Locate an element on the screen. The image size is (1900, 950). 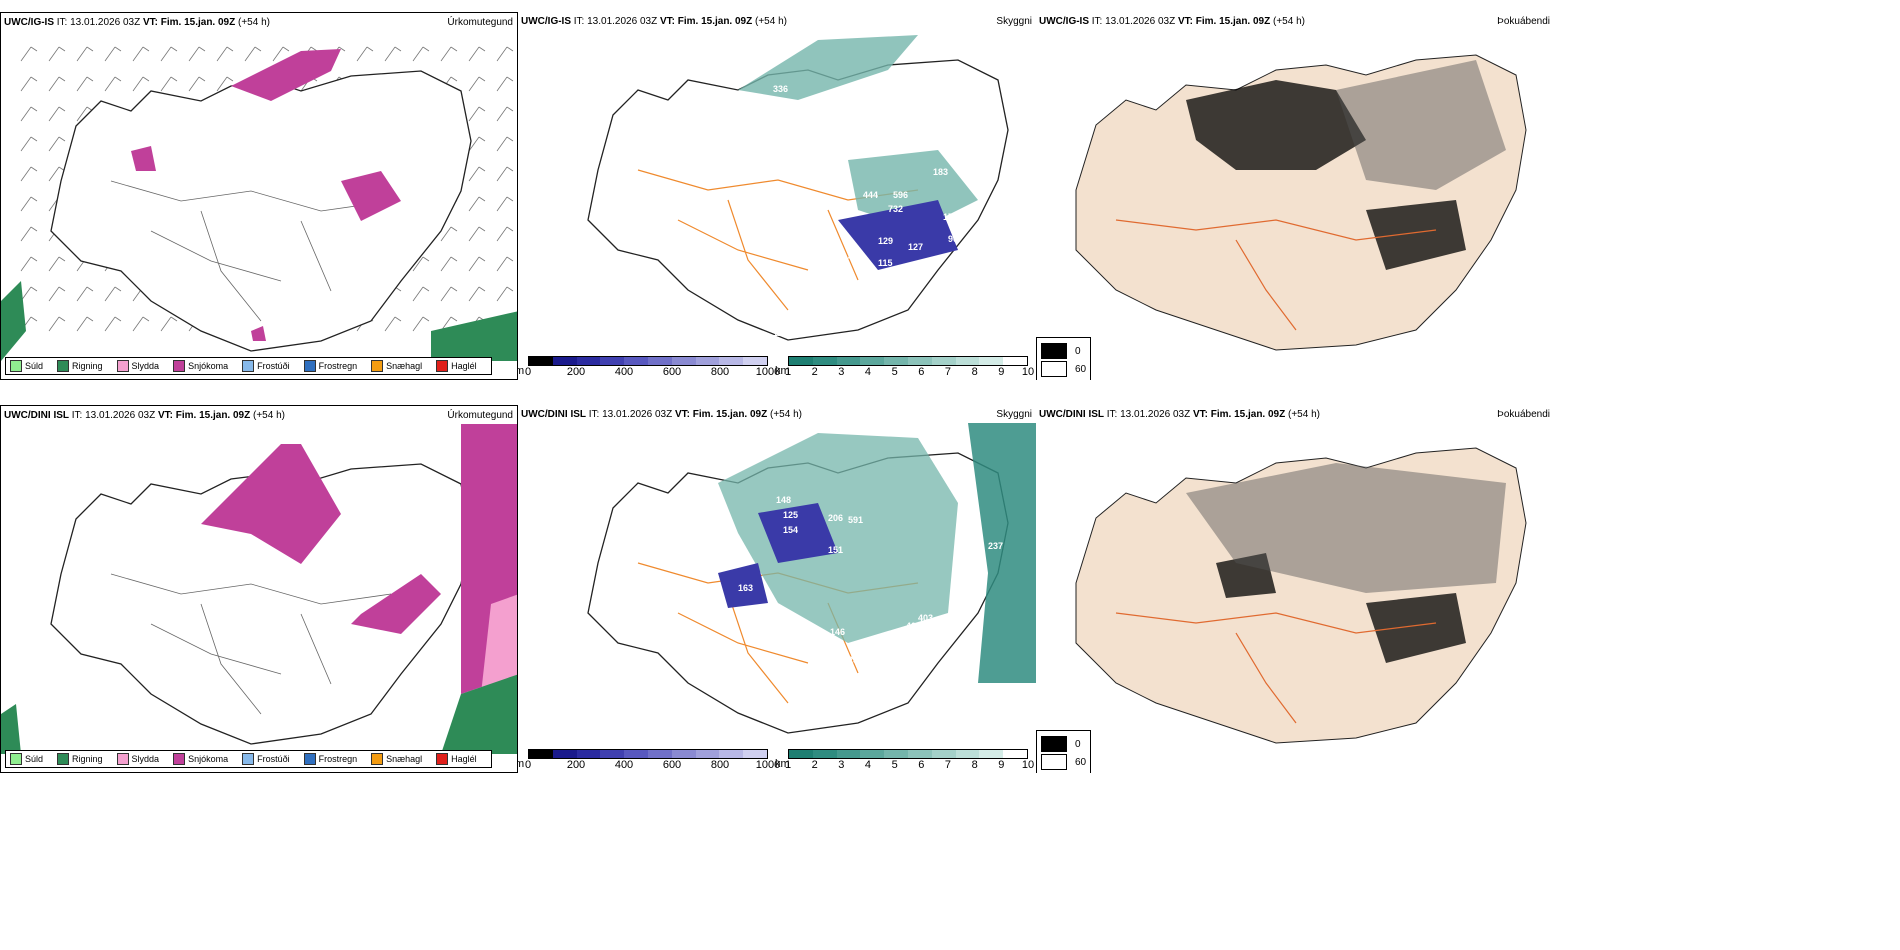
iceland-land is located at coordinates (1301, 595).